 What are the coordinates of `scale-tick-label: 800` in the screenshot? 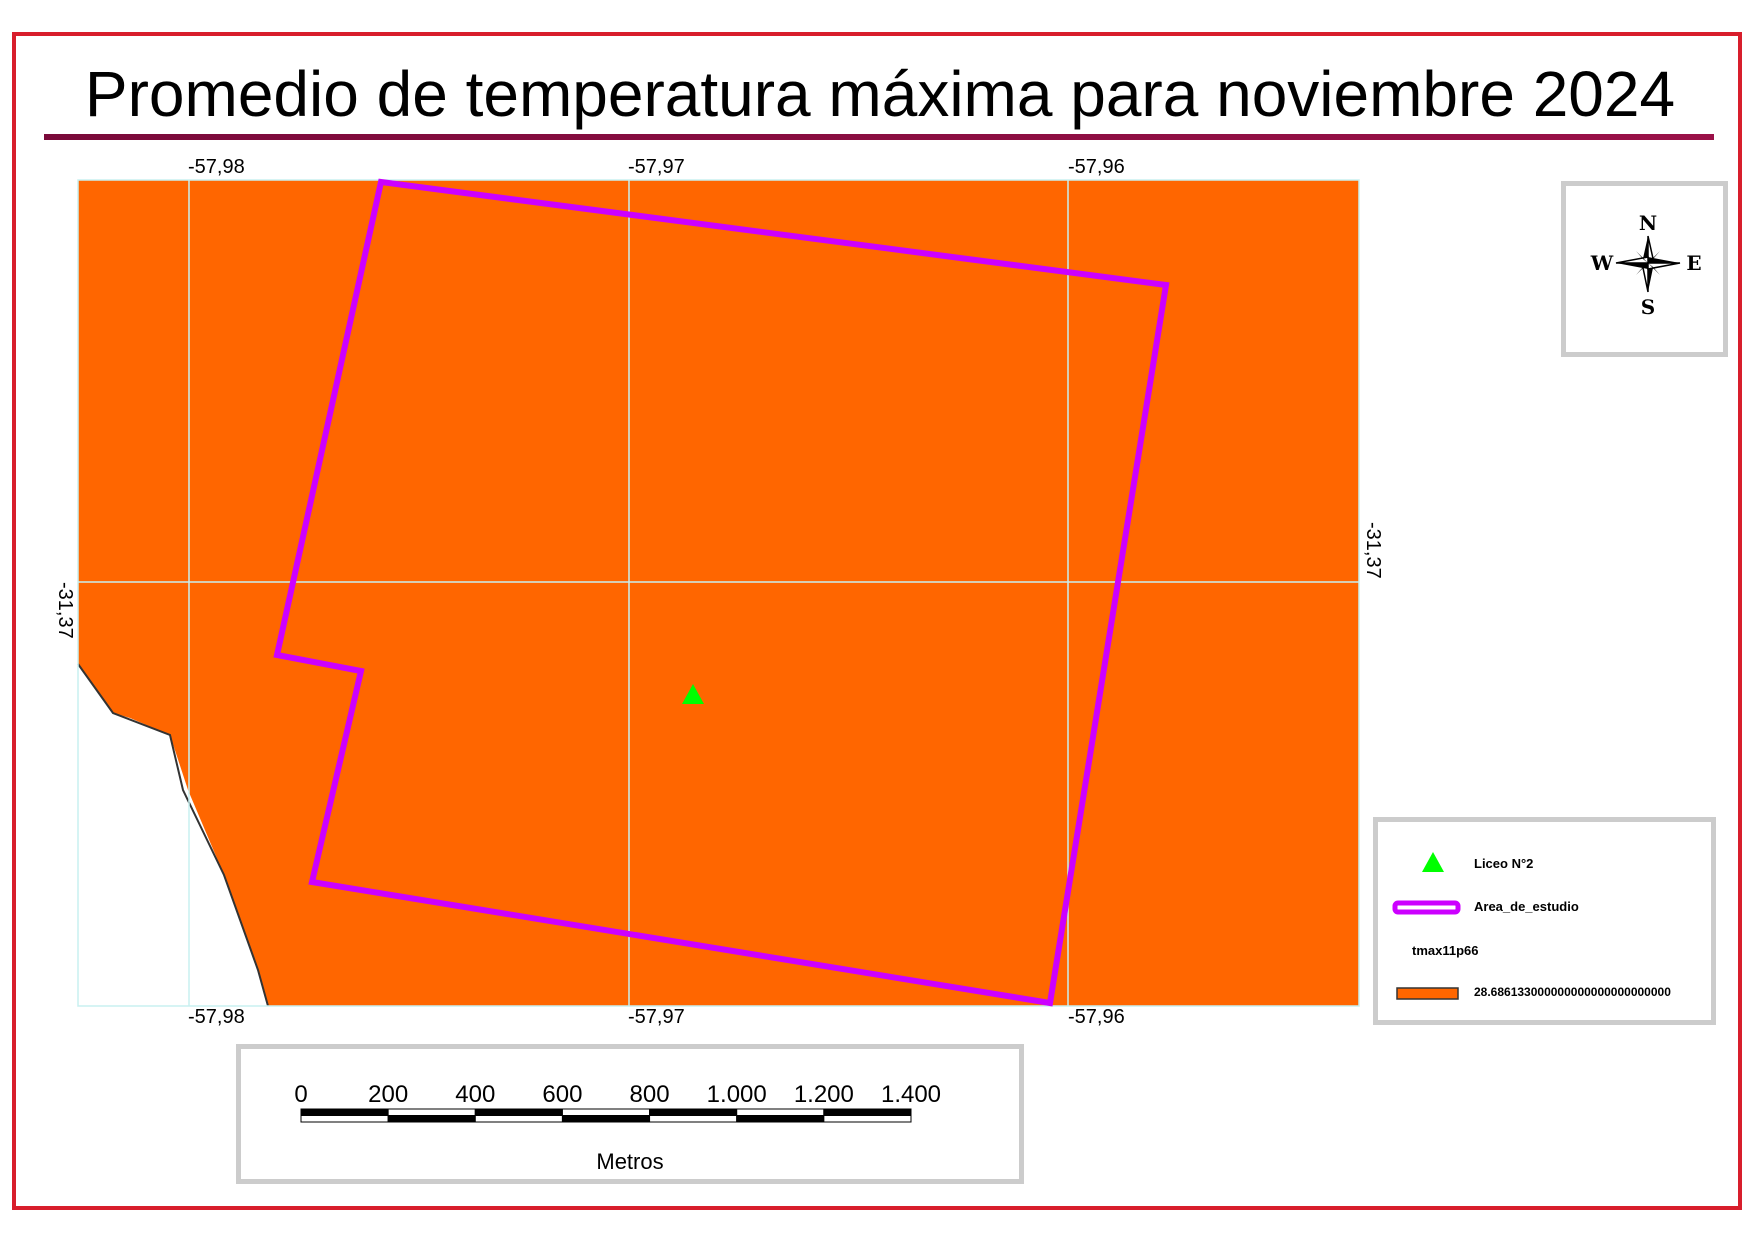 It's located at (649, 1094).